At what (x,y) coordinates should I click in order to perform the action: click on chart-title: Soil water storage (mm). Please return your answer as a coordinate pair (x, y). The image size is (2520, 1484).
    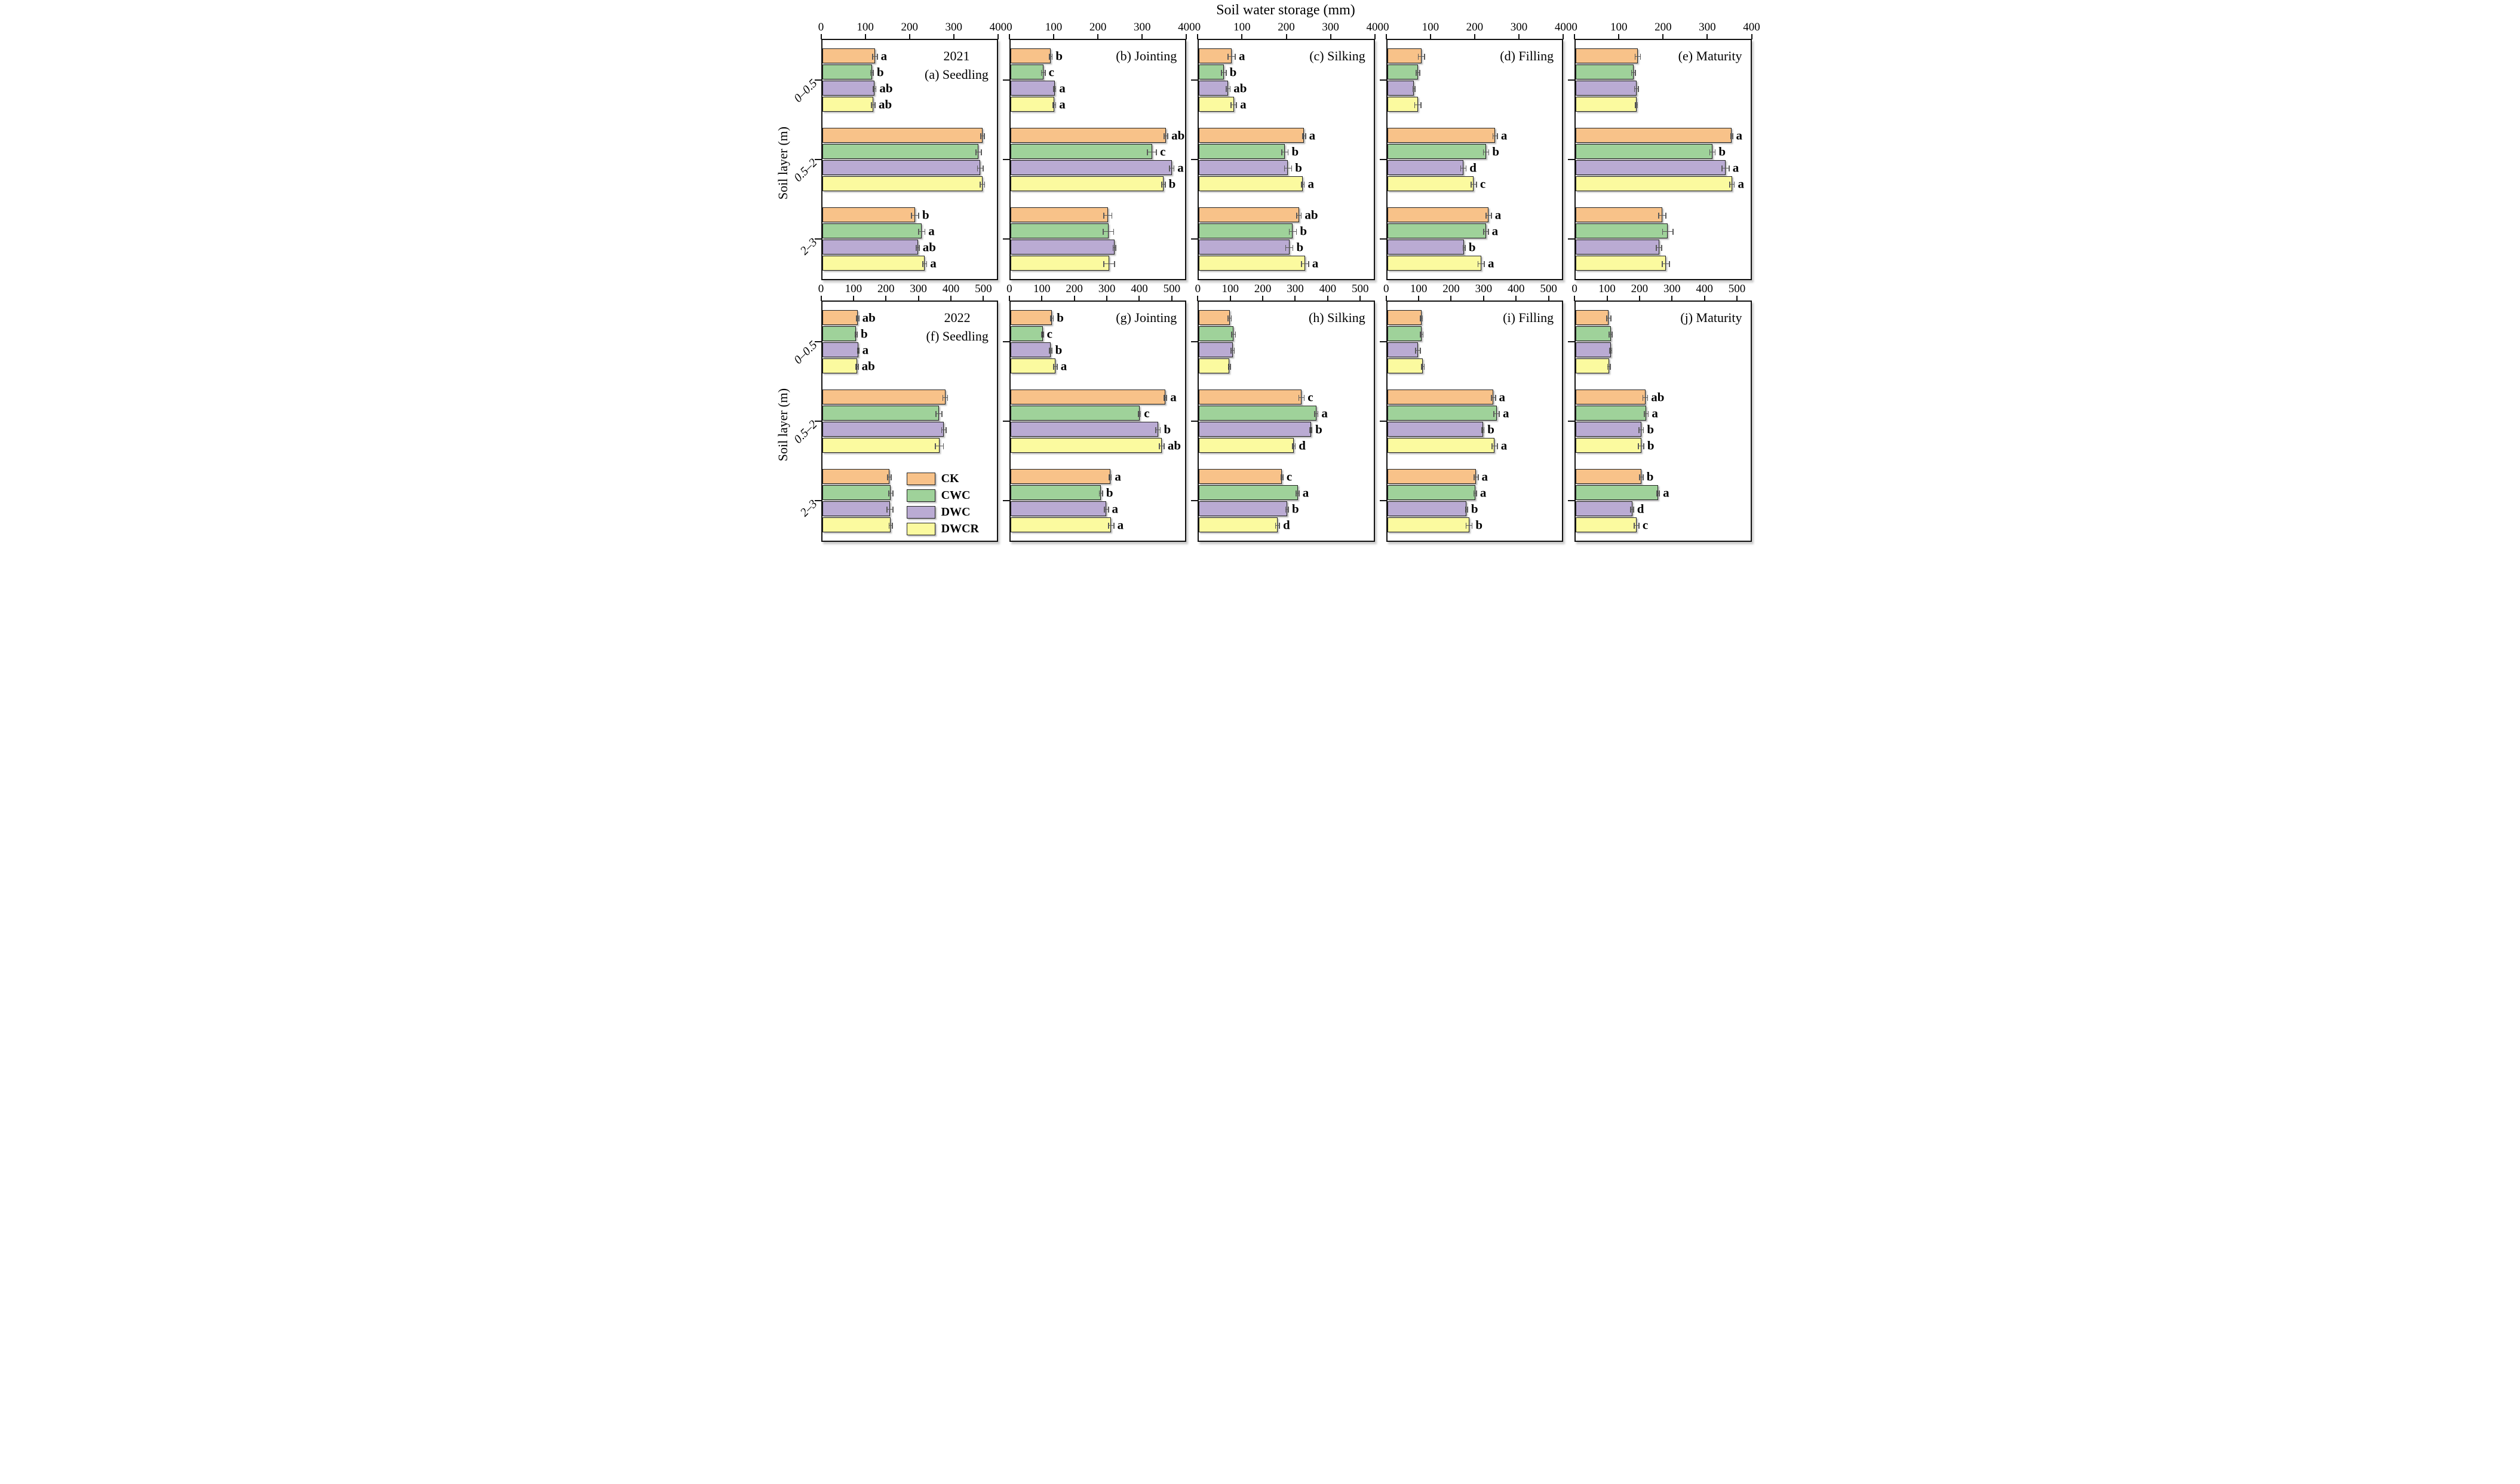
    Looking at the image, I should click on (1285, 10).